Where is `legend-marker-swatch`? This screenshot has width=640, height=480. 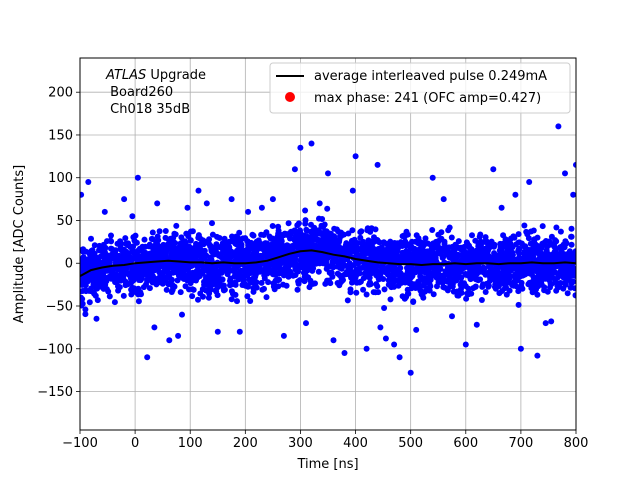 legend-marker-swatch is located at coordinates (290, 97).